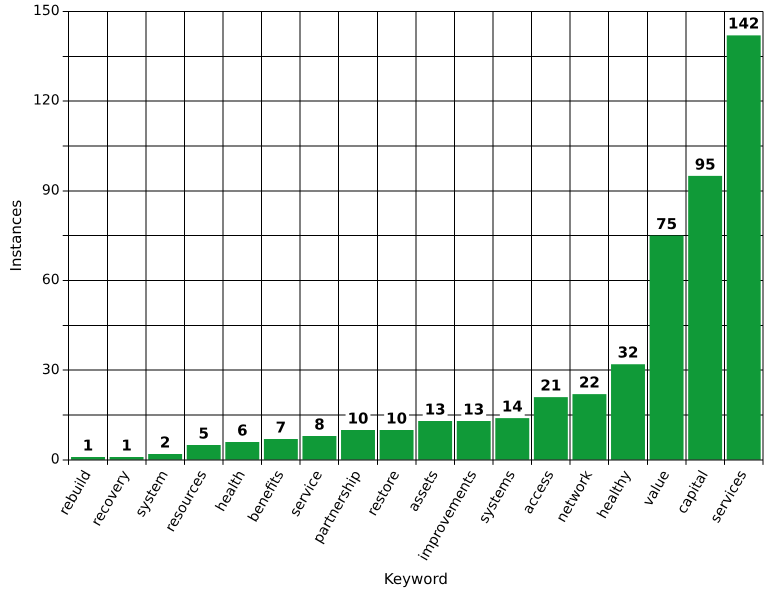 The image size is (765, 593). What do you see at coordinates (589, 383) in the screenshot?
I see `data-label: 22` at bounding box center [589, 383].